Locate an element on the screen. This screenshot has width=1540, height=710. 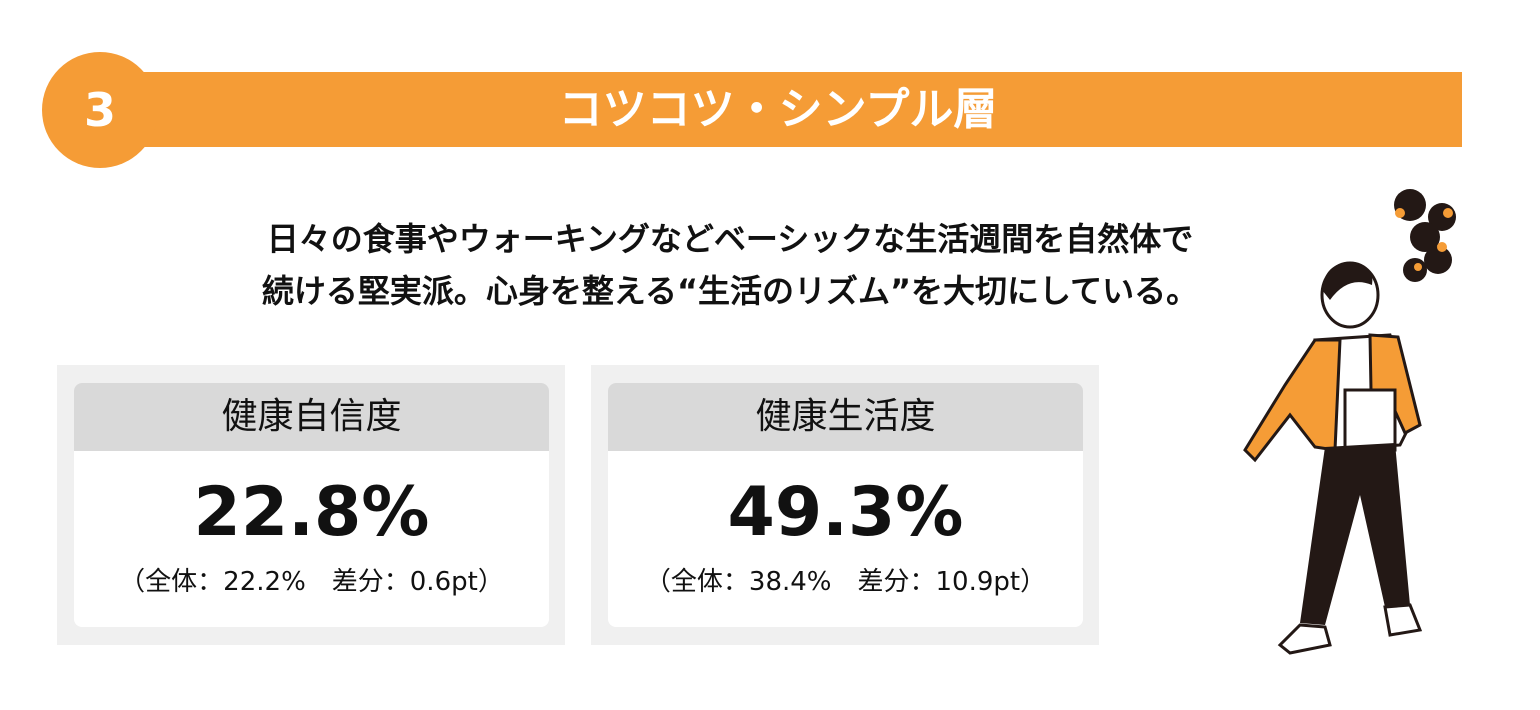
card: 健康生活度 49.3% （全体：38.4% 差分：10.9pt） is located at coordinates (845, 505).